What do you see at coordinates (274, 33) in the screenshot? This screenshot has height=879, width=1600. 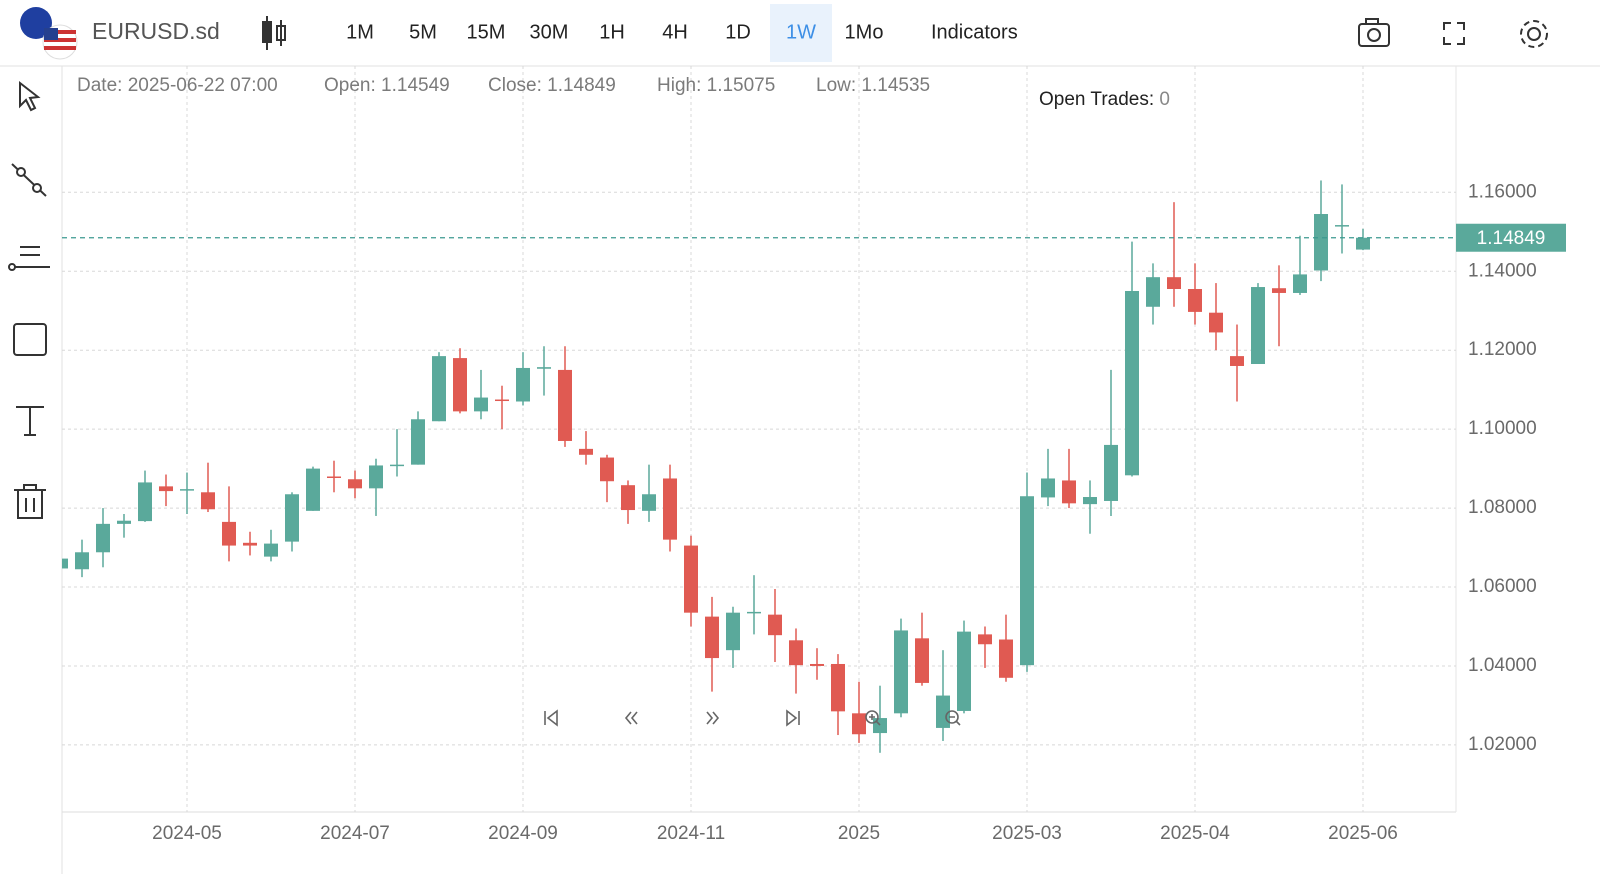 I see `chart-type-icon` at bounding box center [274, 33].